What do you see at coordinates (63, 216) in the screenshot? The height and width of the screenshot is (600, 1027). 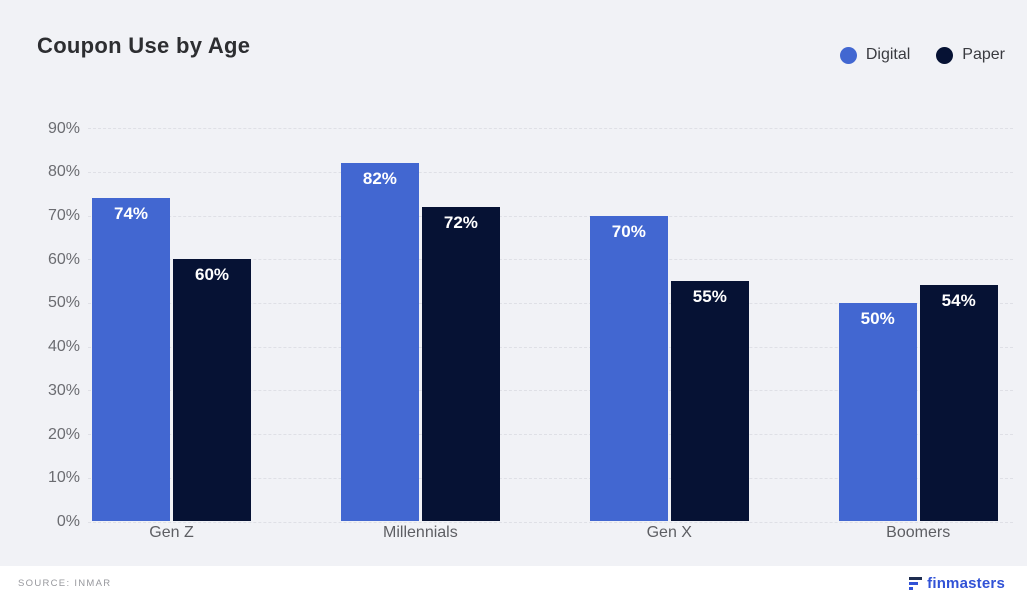 I see `y-axis-tick-70: 70%` at bounding box center [63, 216].